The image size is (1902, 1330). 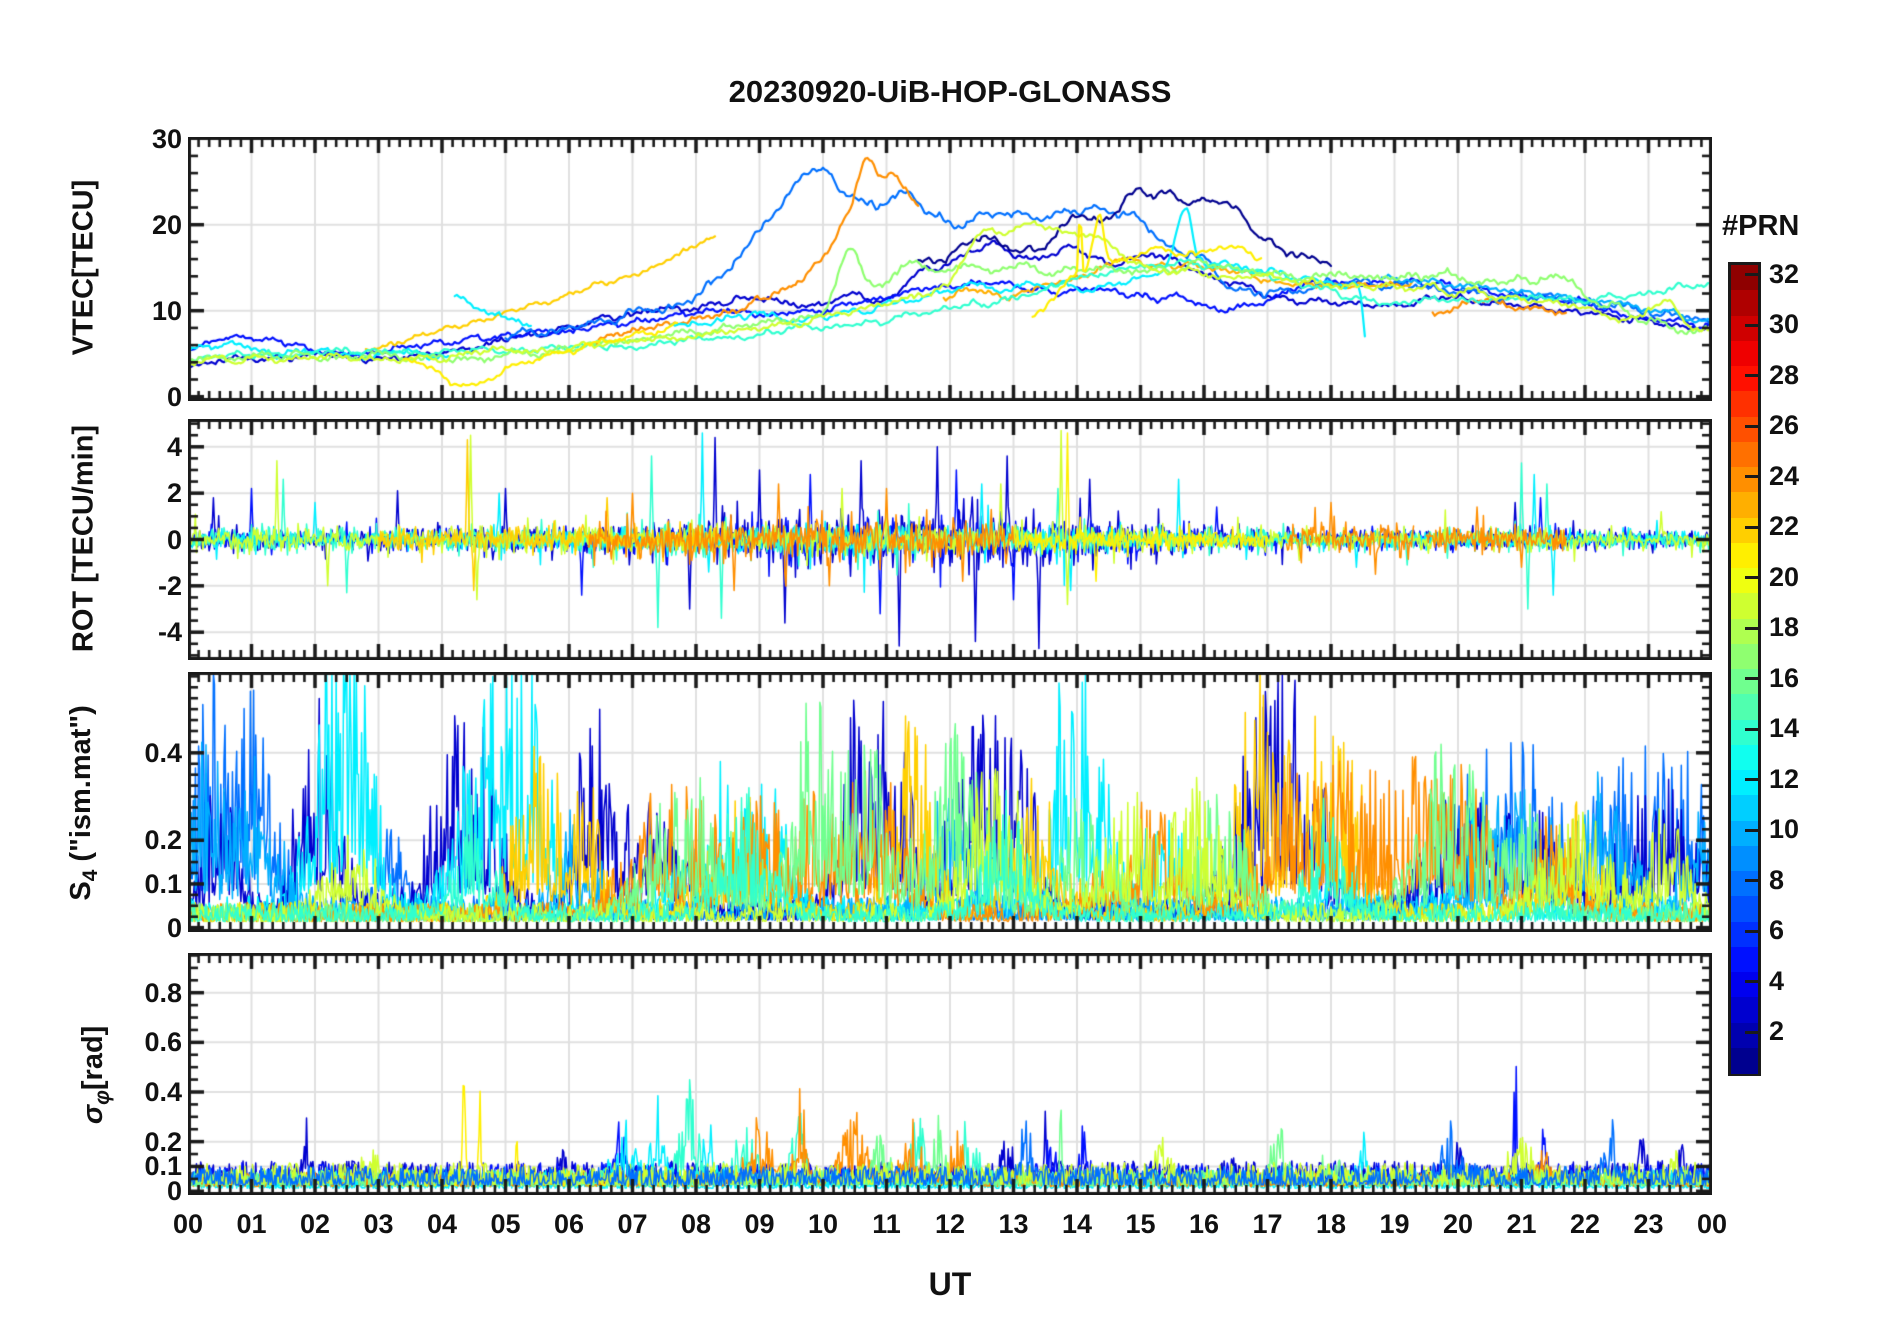 I want to click on y-tick-label: 4, so click(x=174, y=446).